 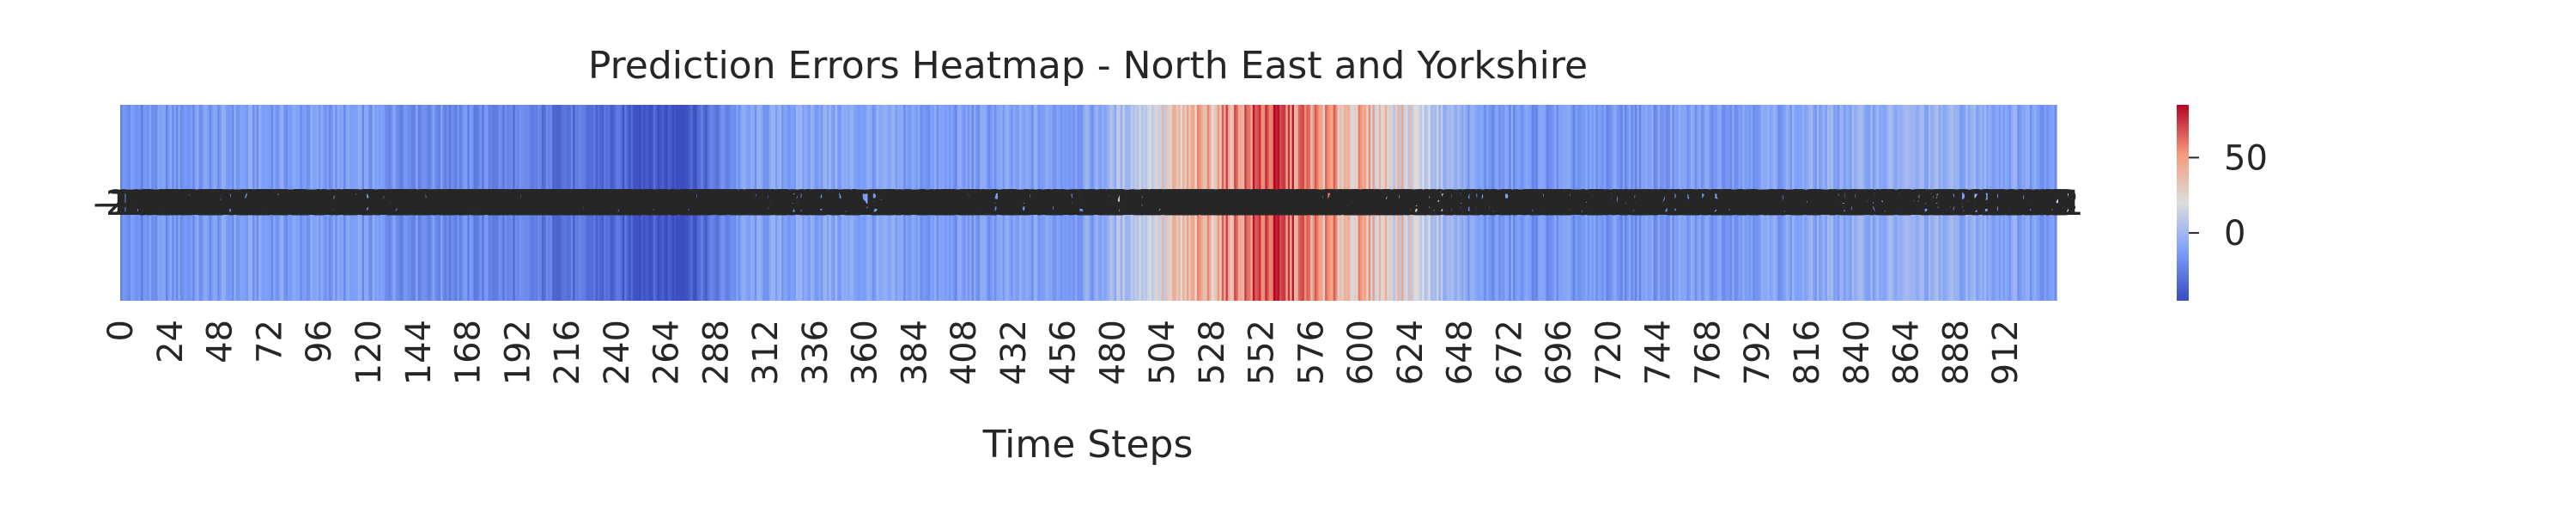 What do you see at coordinates (129, 203) in the screenshot?
I see `cell-annotation: -22` at bounding box center [129, 203].